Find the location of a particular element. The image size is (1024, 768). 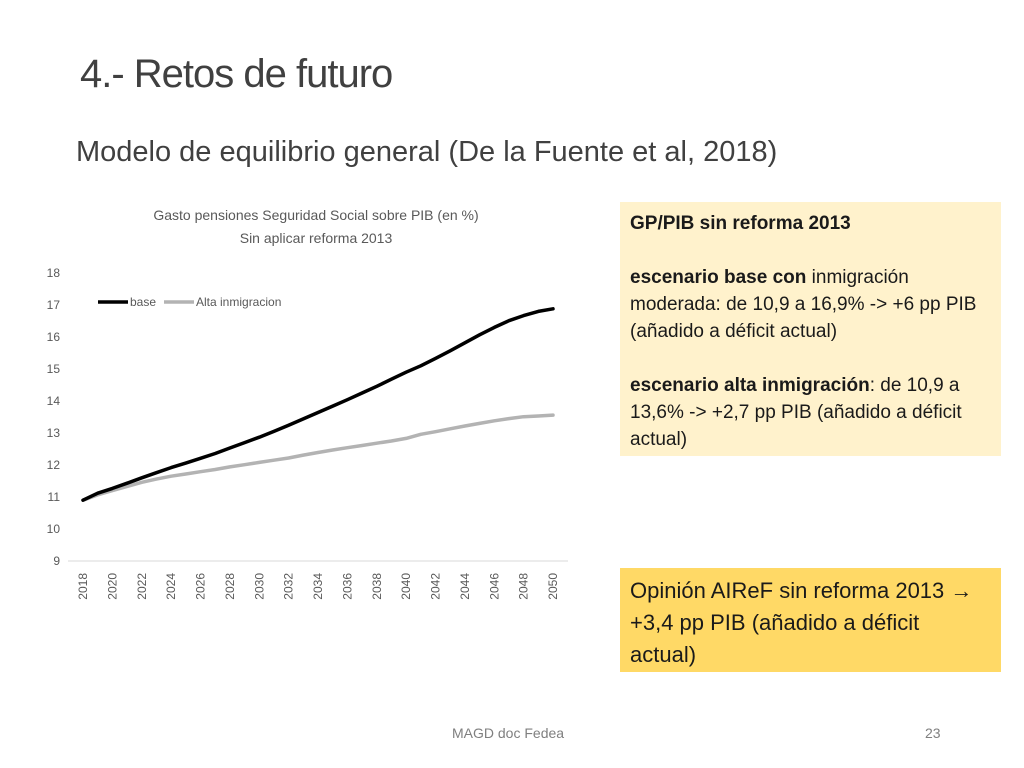

x-tick-label: 2036 is located at coordinates (347, 586).